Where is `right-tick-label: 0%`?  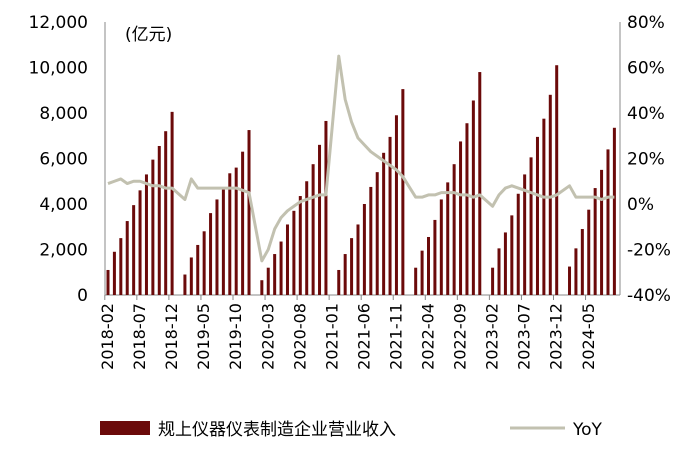 right-tick-label: 0% is located at coordinates (640, 205).